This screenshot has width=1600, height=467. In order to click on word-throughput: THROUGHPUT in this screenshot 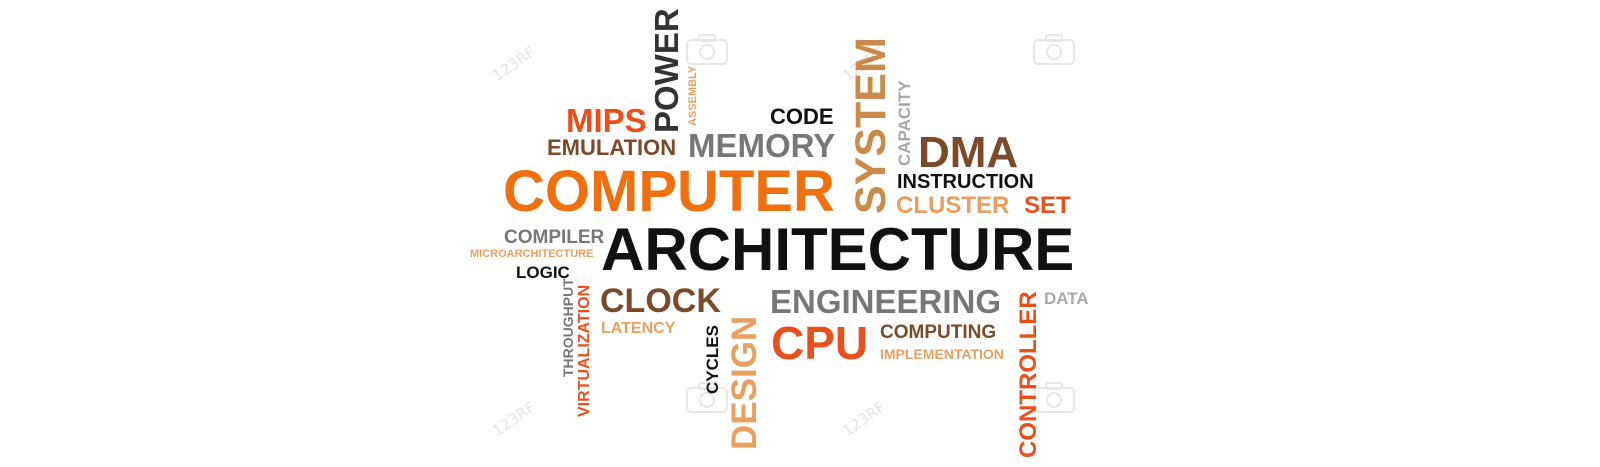, I will do `click(568, 327)`.